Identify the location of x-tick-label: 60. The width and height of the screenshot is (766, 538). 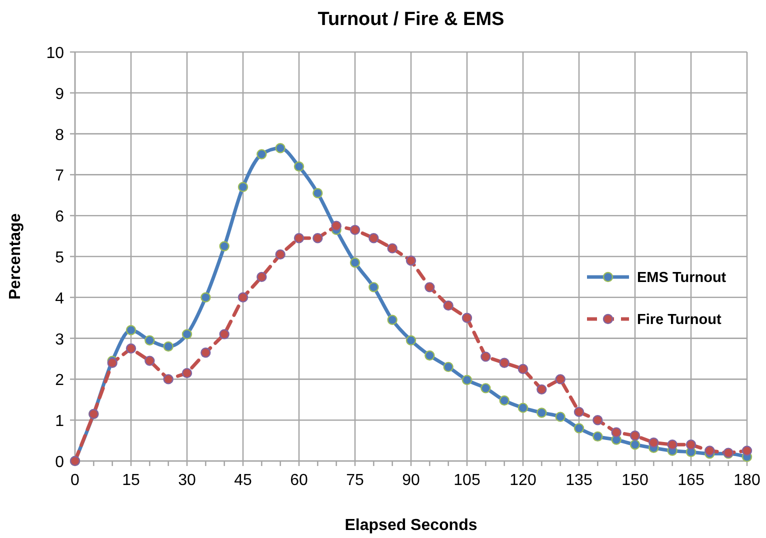
(299, 480).